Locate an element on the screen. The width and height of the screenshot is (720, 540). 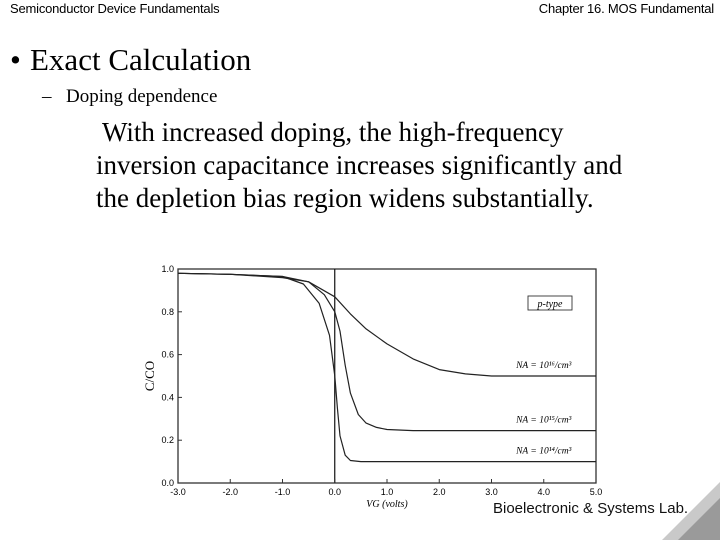
footer-lab-name: Bioelectronic & Systems Lab. is located at coordinates (591, 508).